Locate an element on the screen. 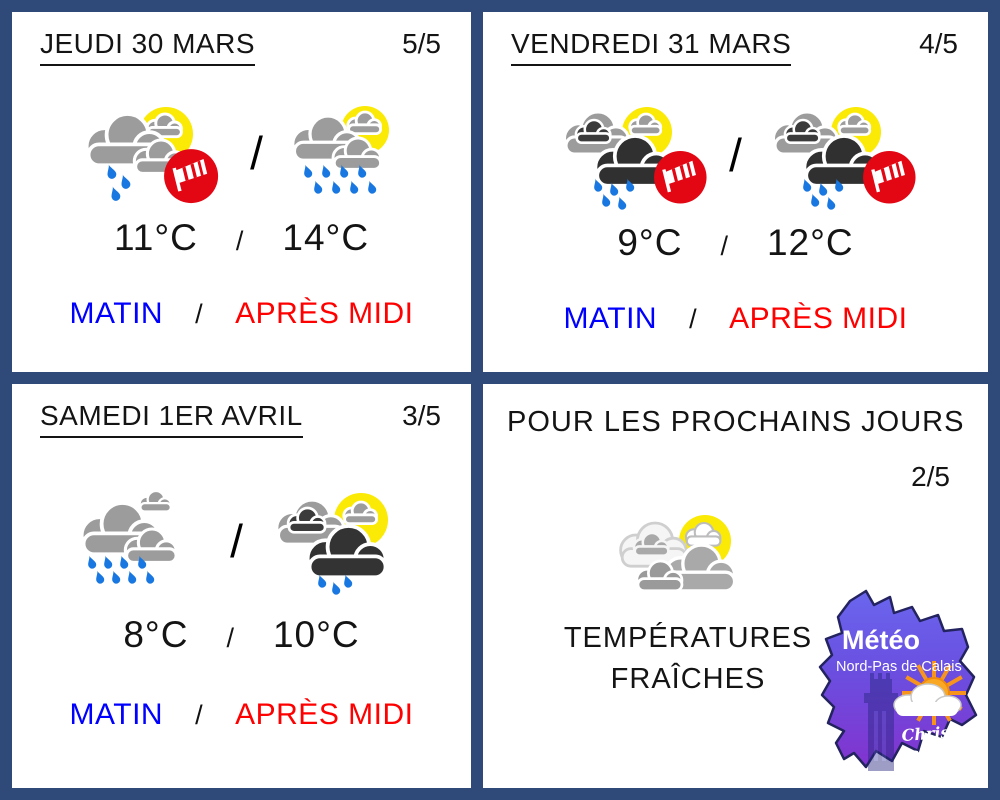 The height and width of the screenshot is (800, 1000). day-title: JEUDI 30 MARS is located at coordinates (147, 47).